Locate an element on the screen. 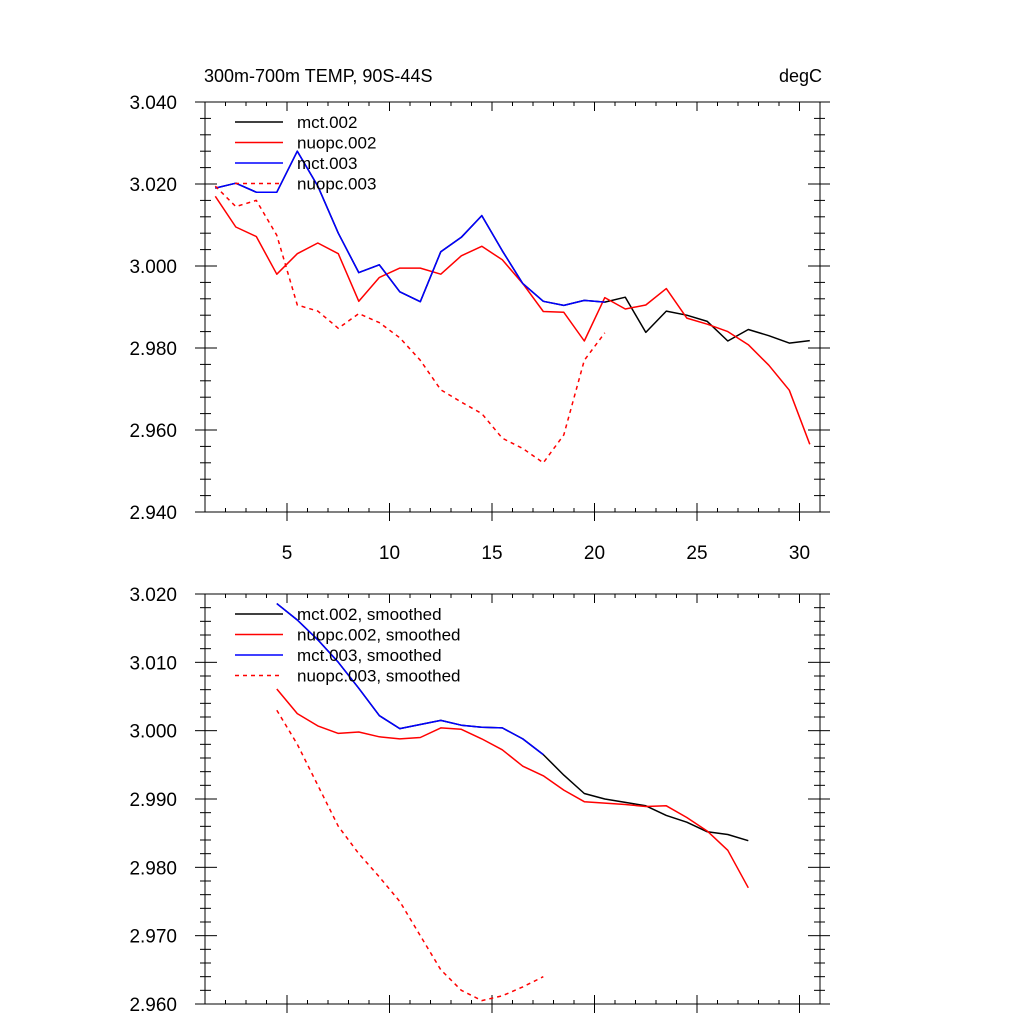 This screenshot has height=1024, width=1024. y-tick-label: 2.970 is located at coordinates (153, 937).